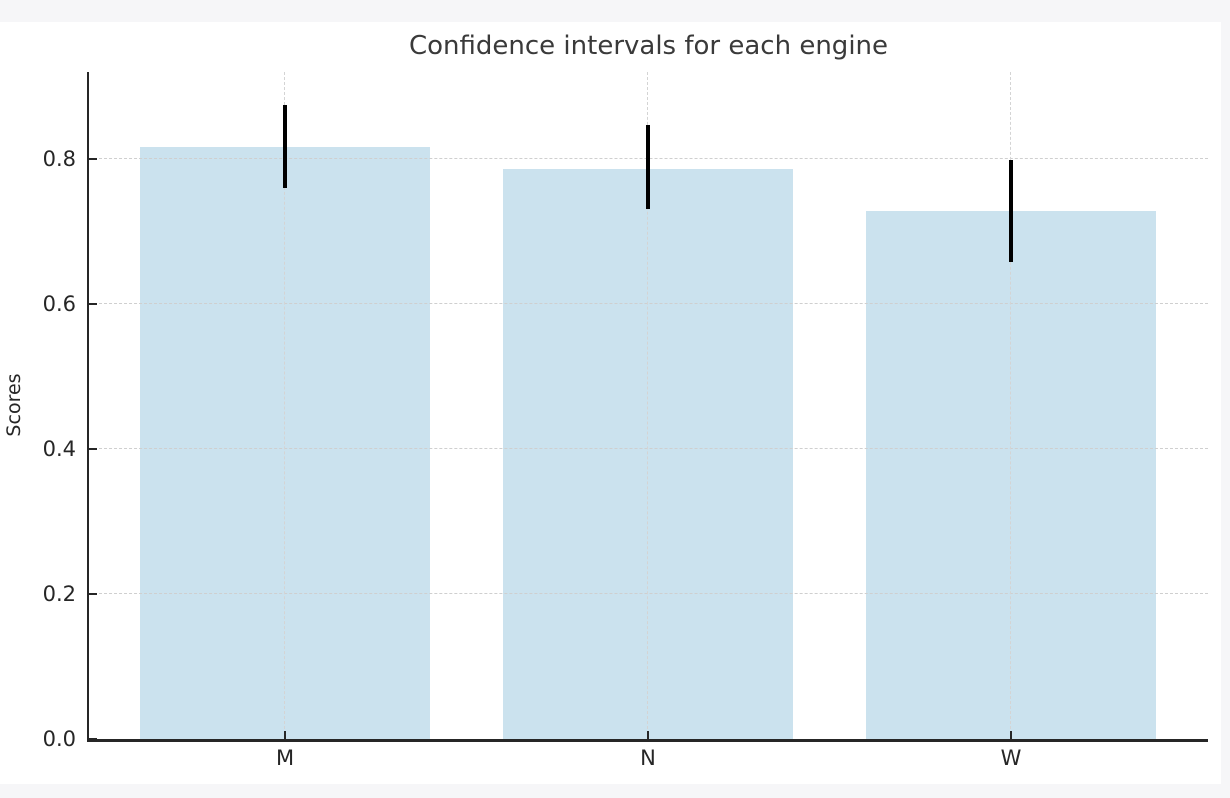 The height and width of the screenshot is (798, 1230). What do you see at coordinates (59, 304) in the screenshot?
I see `y-tick-label: 0.6` at bounding box center [59, 304].